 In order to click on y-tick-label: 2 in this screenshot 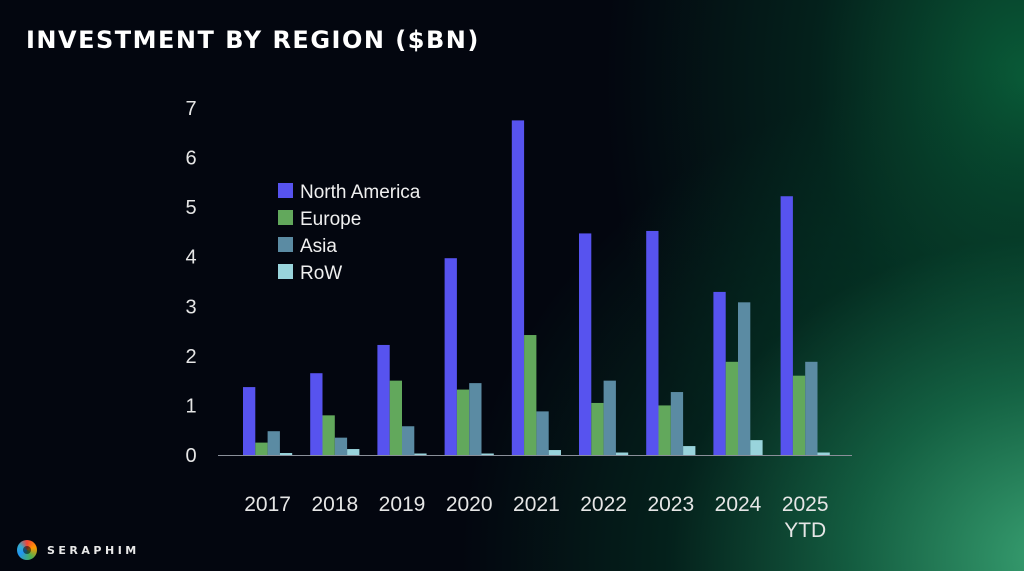, I will do `click(190, 357)`.